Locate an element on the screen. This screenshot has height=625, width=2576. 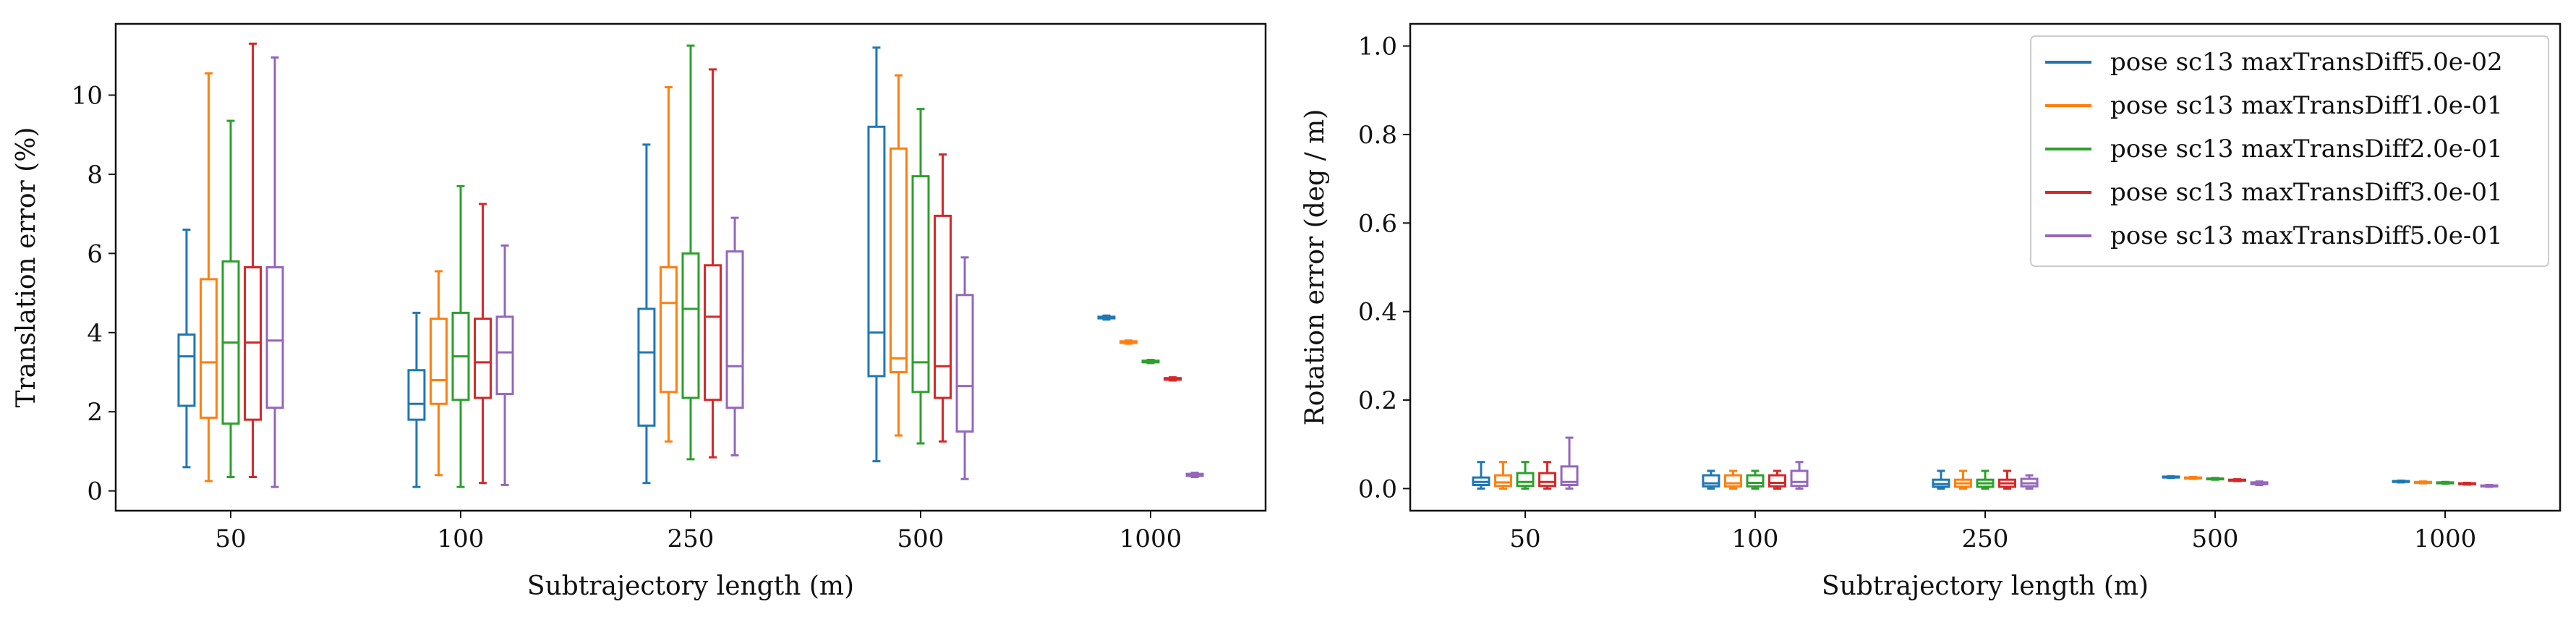
legend-label: pose sc13 maxTransDiff5.0e-01 is located at coordinates (2306, 236).